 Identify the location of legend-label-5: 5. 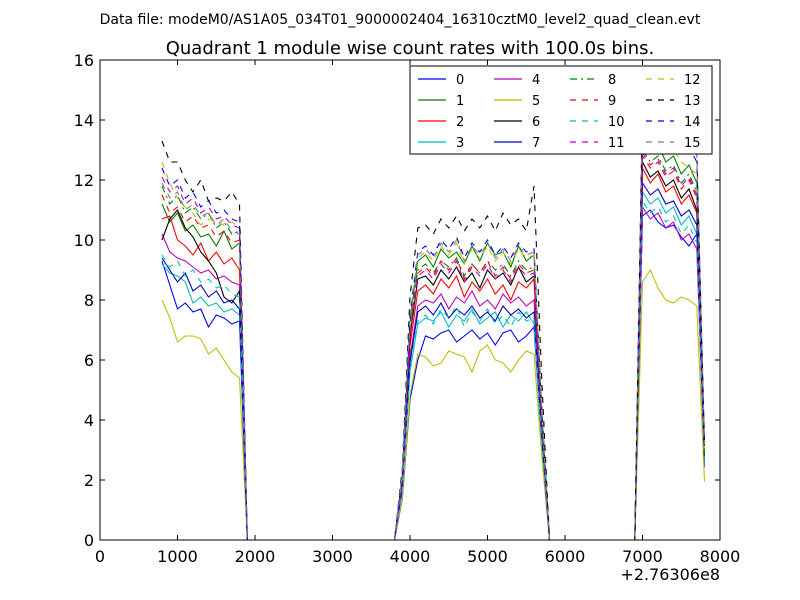
(536, 101).